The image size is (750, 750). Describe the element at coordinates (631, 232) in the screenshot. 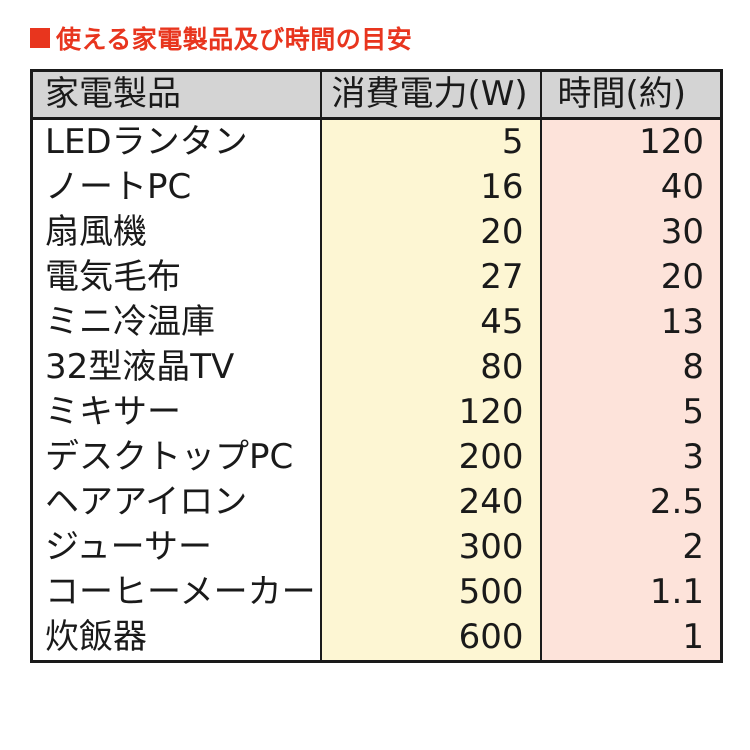

I see `time-value: 30` at that location.